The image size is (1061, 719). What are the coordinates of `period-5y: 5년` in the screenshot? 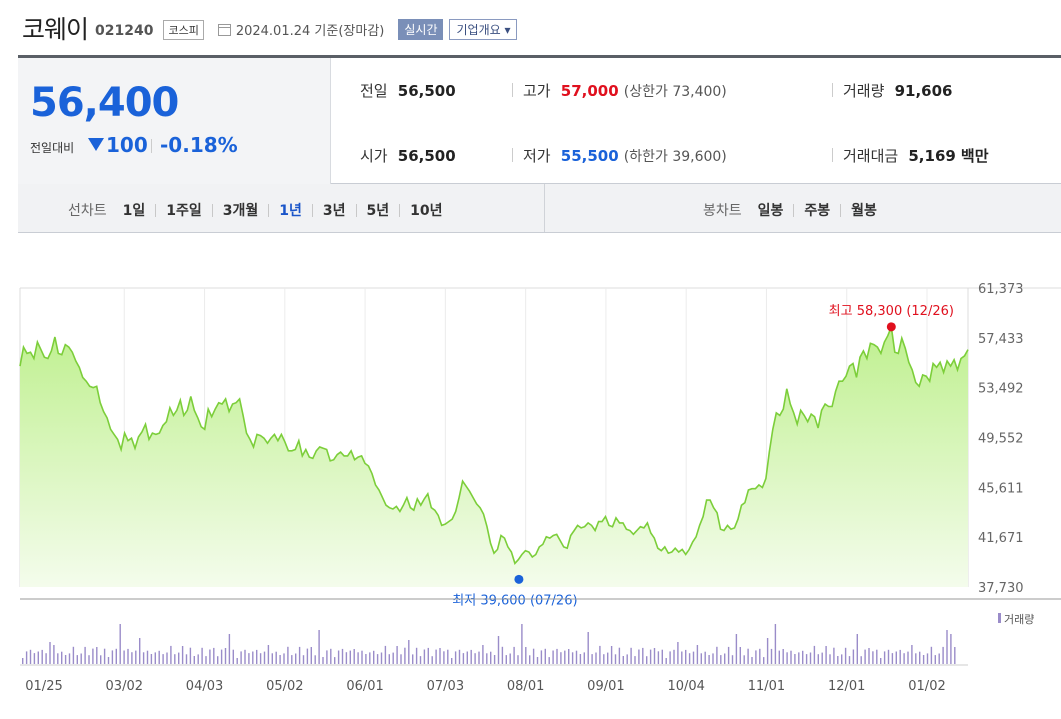 It's located at (378, 211).